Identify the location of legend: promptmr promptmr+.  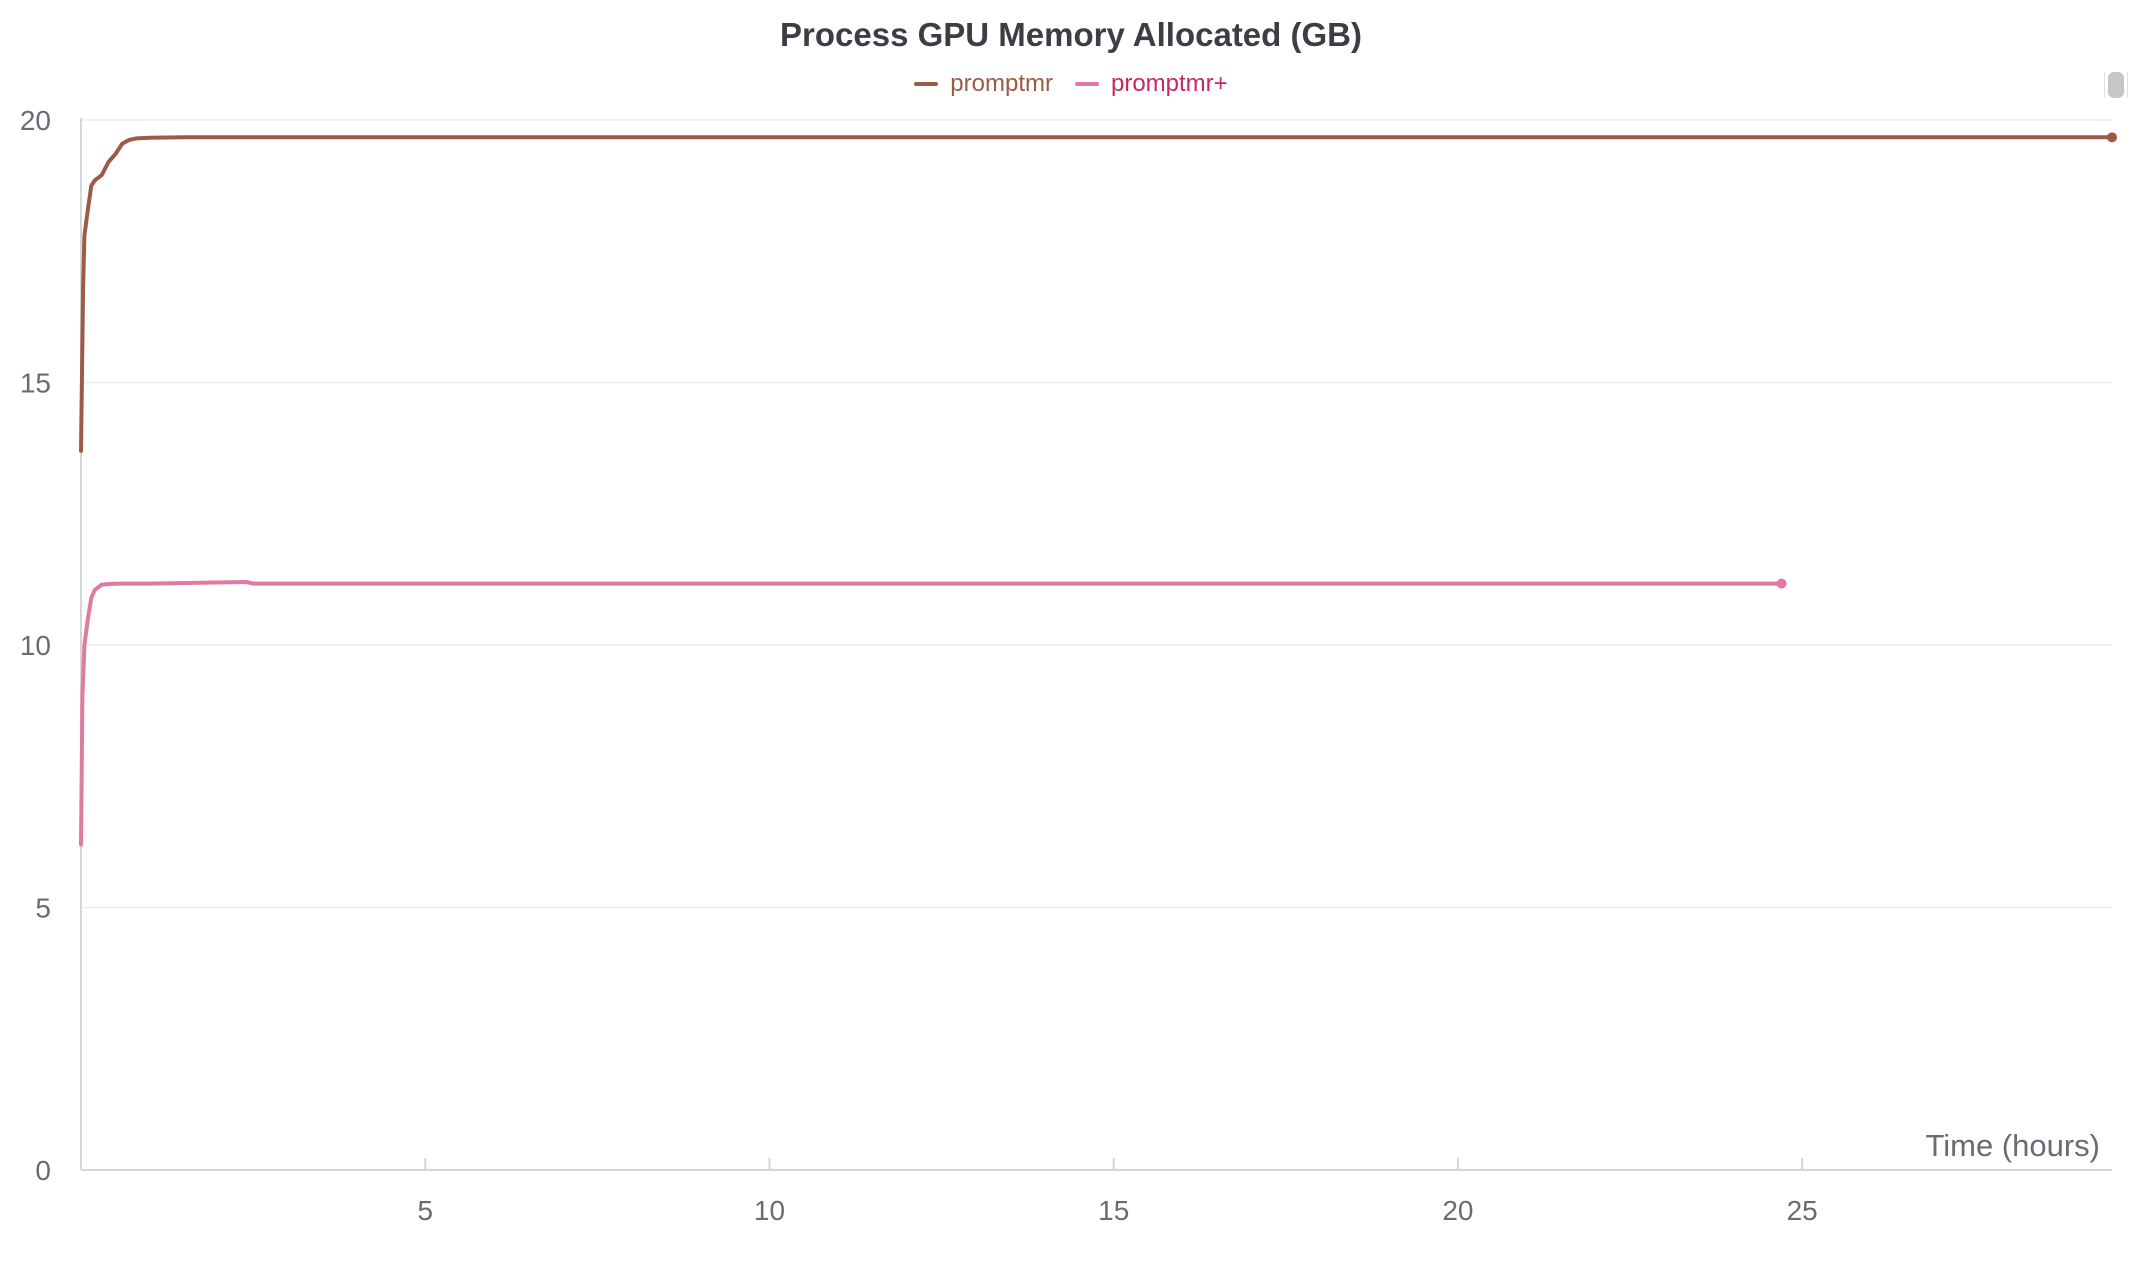
(1071, 84).